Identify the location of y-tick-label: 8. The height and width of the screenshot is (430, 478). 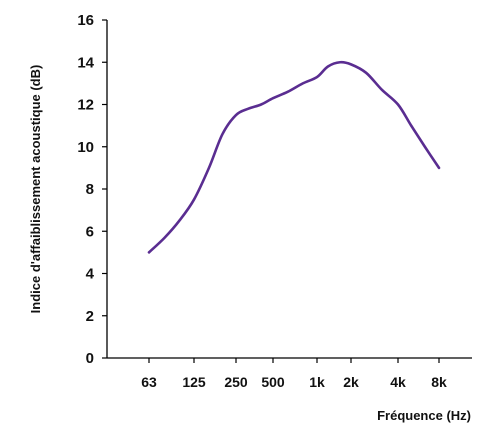
(90, 189).